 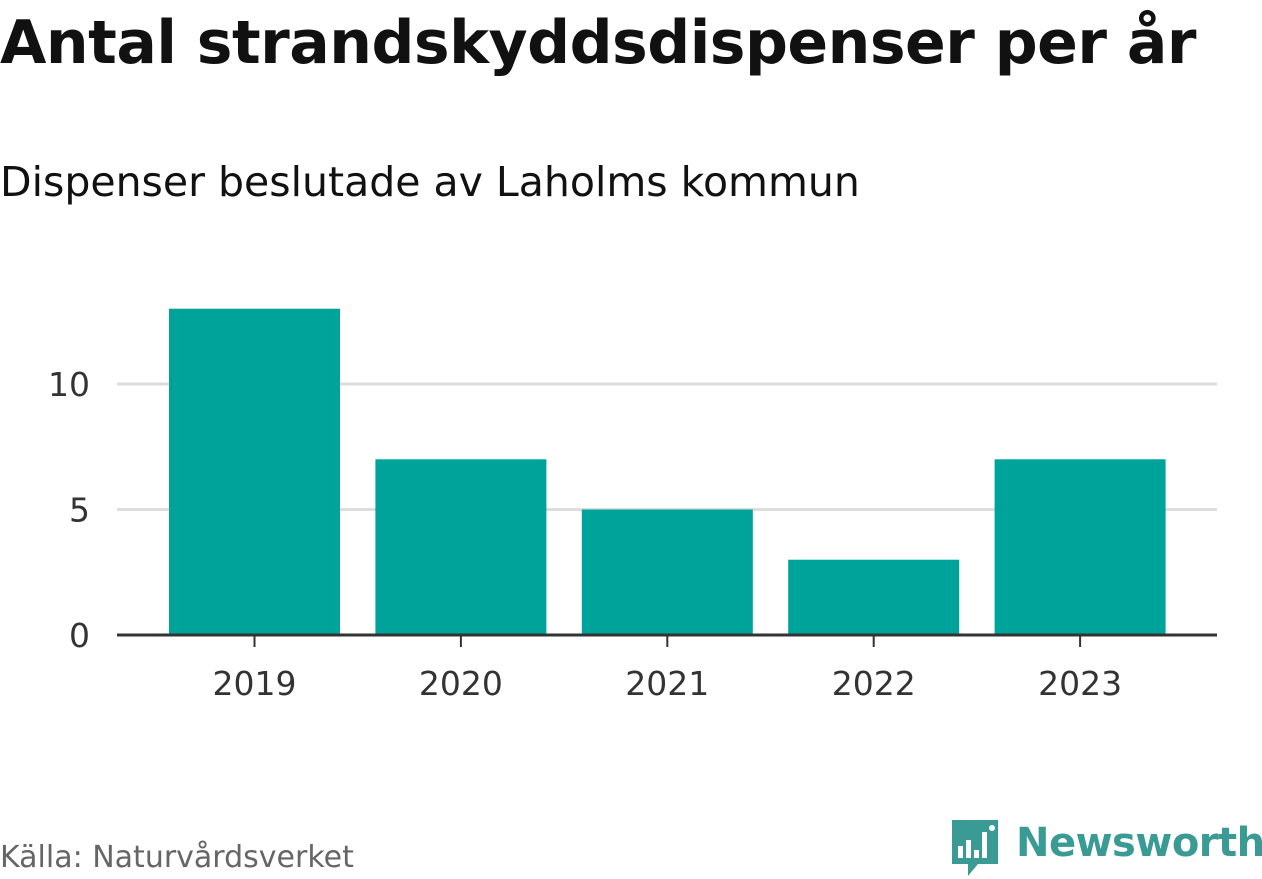 I want to click on x-tick-label-2022: 2022, so click(x=874, y=683).